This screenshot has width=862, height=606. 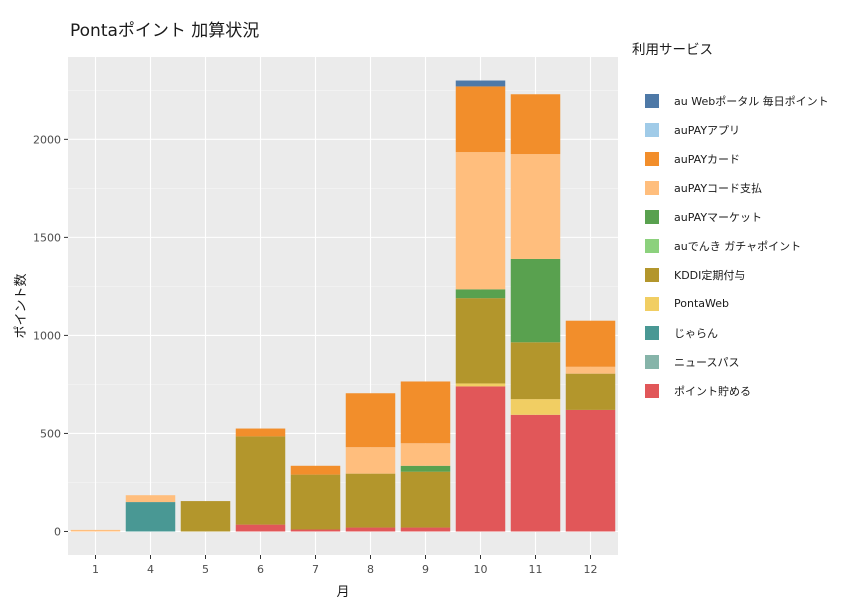 I want to click on legend-label: auPAYコード支払, so click(x=718, y=188).